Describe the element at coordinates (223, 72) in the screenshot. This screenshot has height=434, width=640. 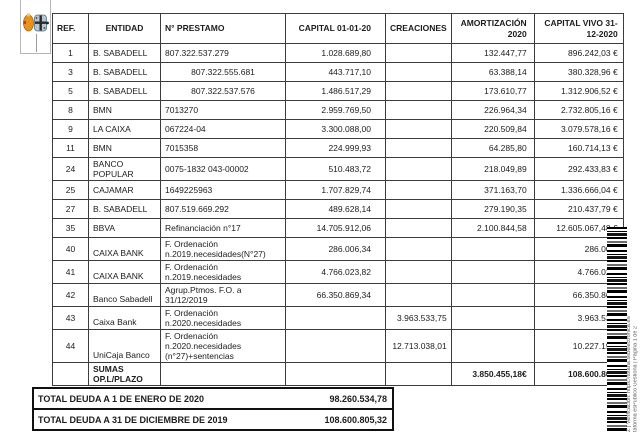
I see `cell-prestamo: 807.322.555.681` at that location.